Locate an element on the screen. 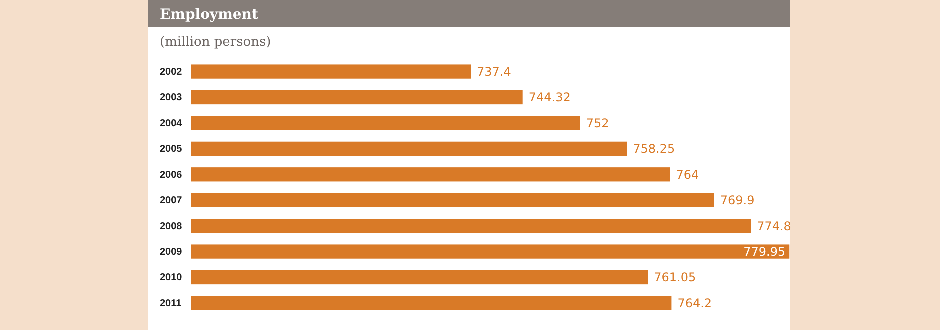 This screenshot has width=940, height=330. data-label: 752 is located at coordinates (598, 123).